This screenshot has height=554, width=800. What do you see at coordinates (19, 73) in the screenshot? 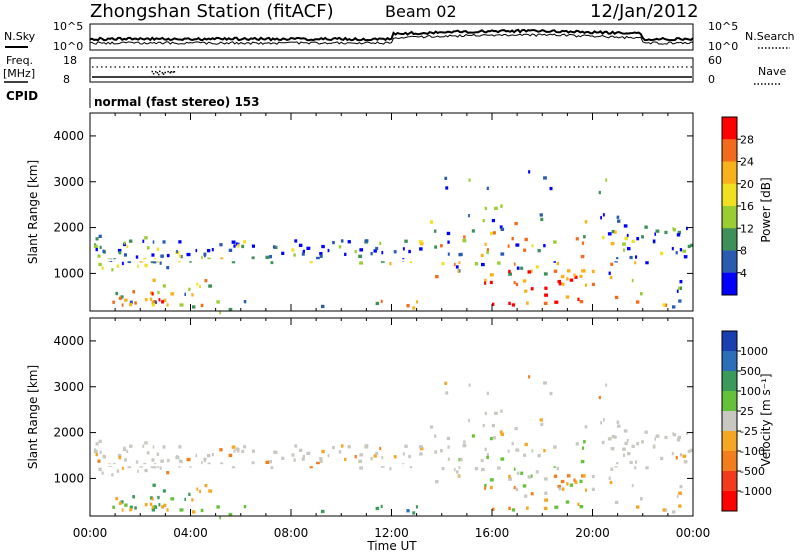
I see `freq-unit: [MHz]` at bounding box center [19, 73].